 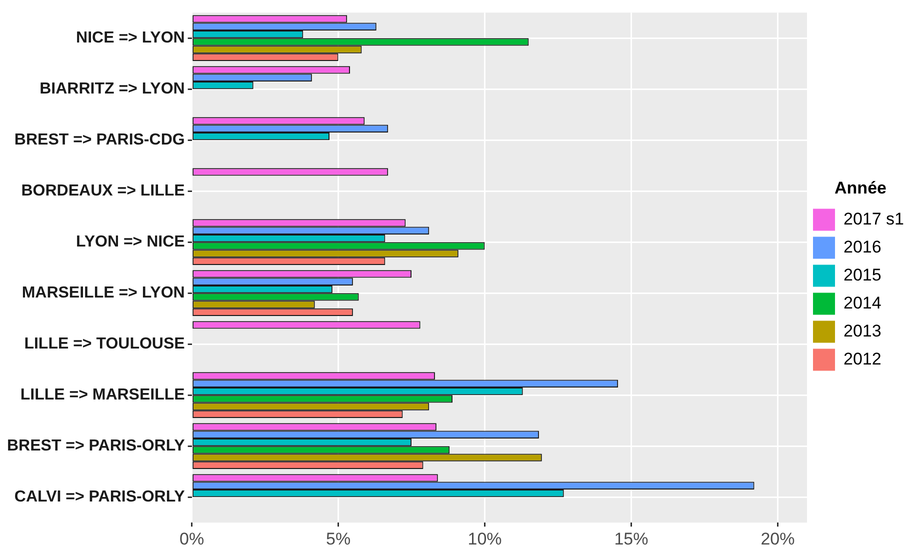 What do you see at coordinates (863, 302) in the screenshot?
I see `legend-label: 2014` at bounding box center [863, 302].